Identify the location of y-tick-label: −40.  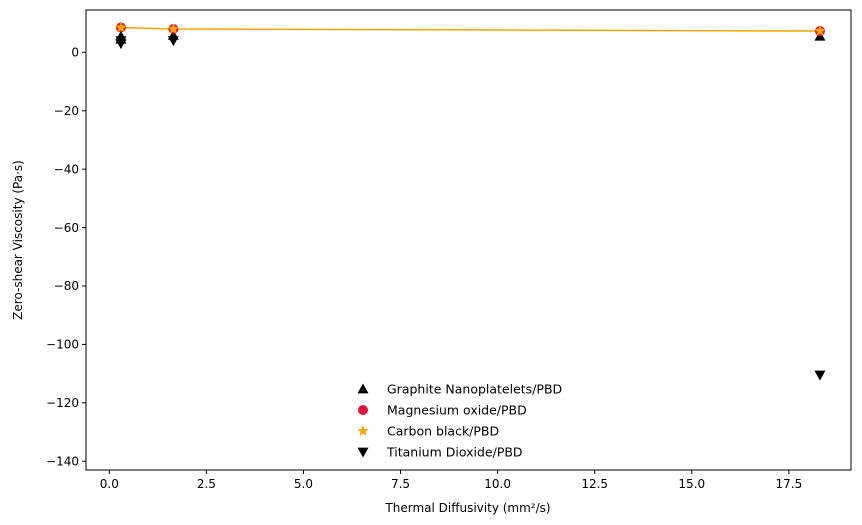
(66, 169).